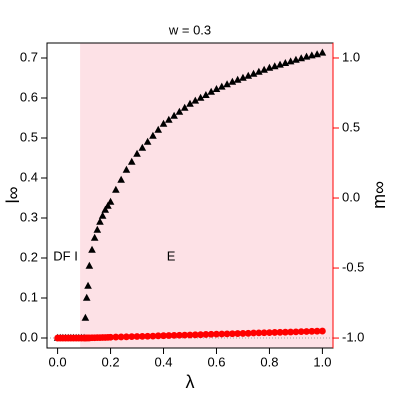 Image resolution: width=407 pixels, height=407 pixels. I want to click on y2-tick-label: 0.5, so click(351, 126).